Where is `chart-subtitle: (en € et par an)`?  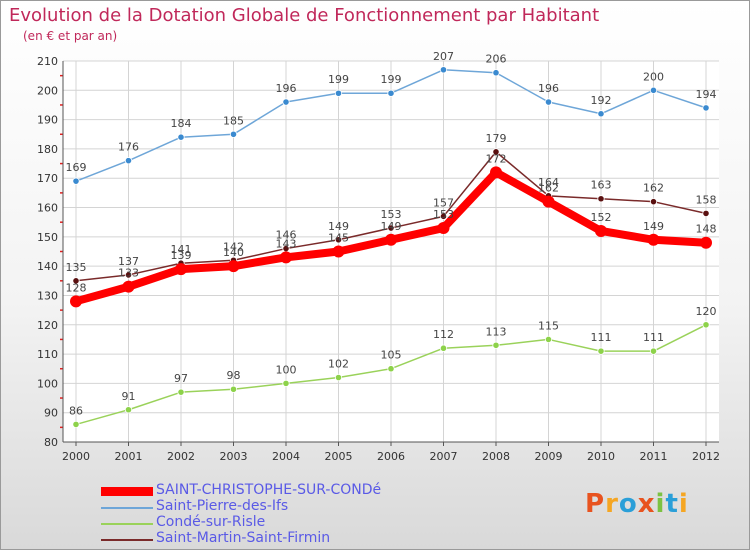 chart-subtitle: (en € et par an) is located at coordinates (70, 36).